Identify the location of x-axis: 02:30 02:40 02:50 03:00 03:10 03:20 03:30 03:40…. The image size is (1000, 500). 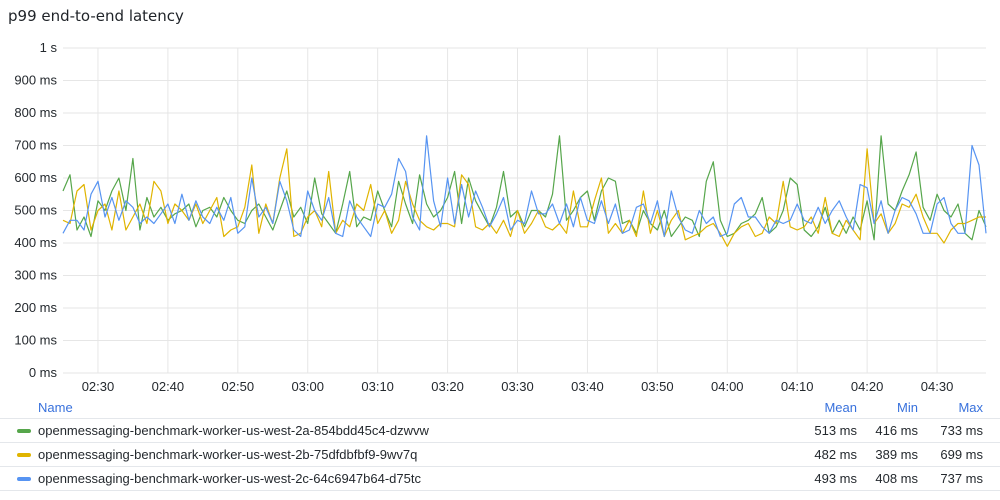
(518, 386).